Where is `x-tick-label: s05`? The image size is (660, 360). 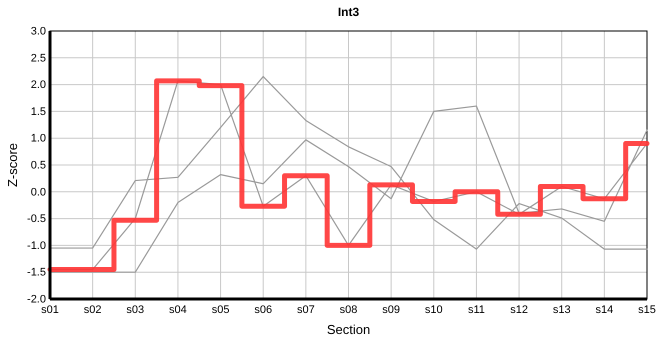
x-tick-label: s05 is located at coordinates (221, 310).